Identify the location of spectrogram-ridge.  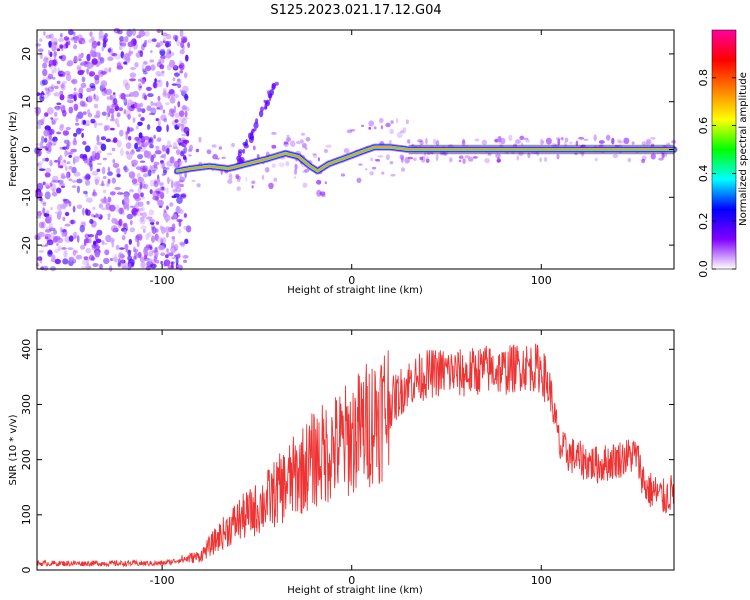
(425, 159).